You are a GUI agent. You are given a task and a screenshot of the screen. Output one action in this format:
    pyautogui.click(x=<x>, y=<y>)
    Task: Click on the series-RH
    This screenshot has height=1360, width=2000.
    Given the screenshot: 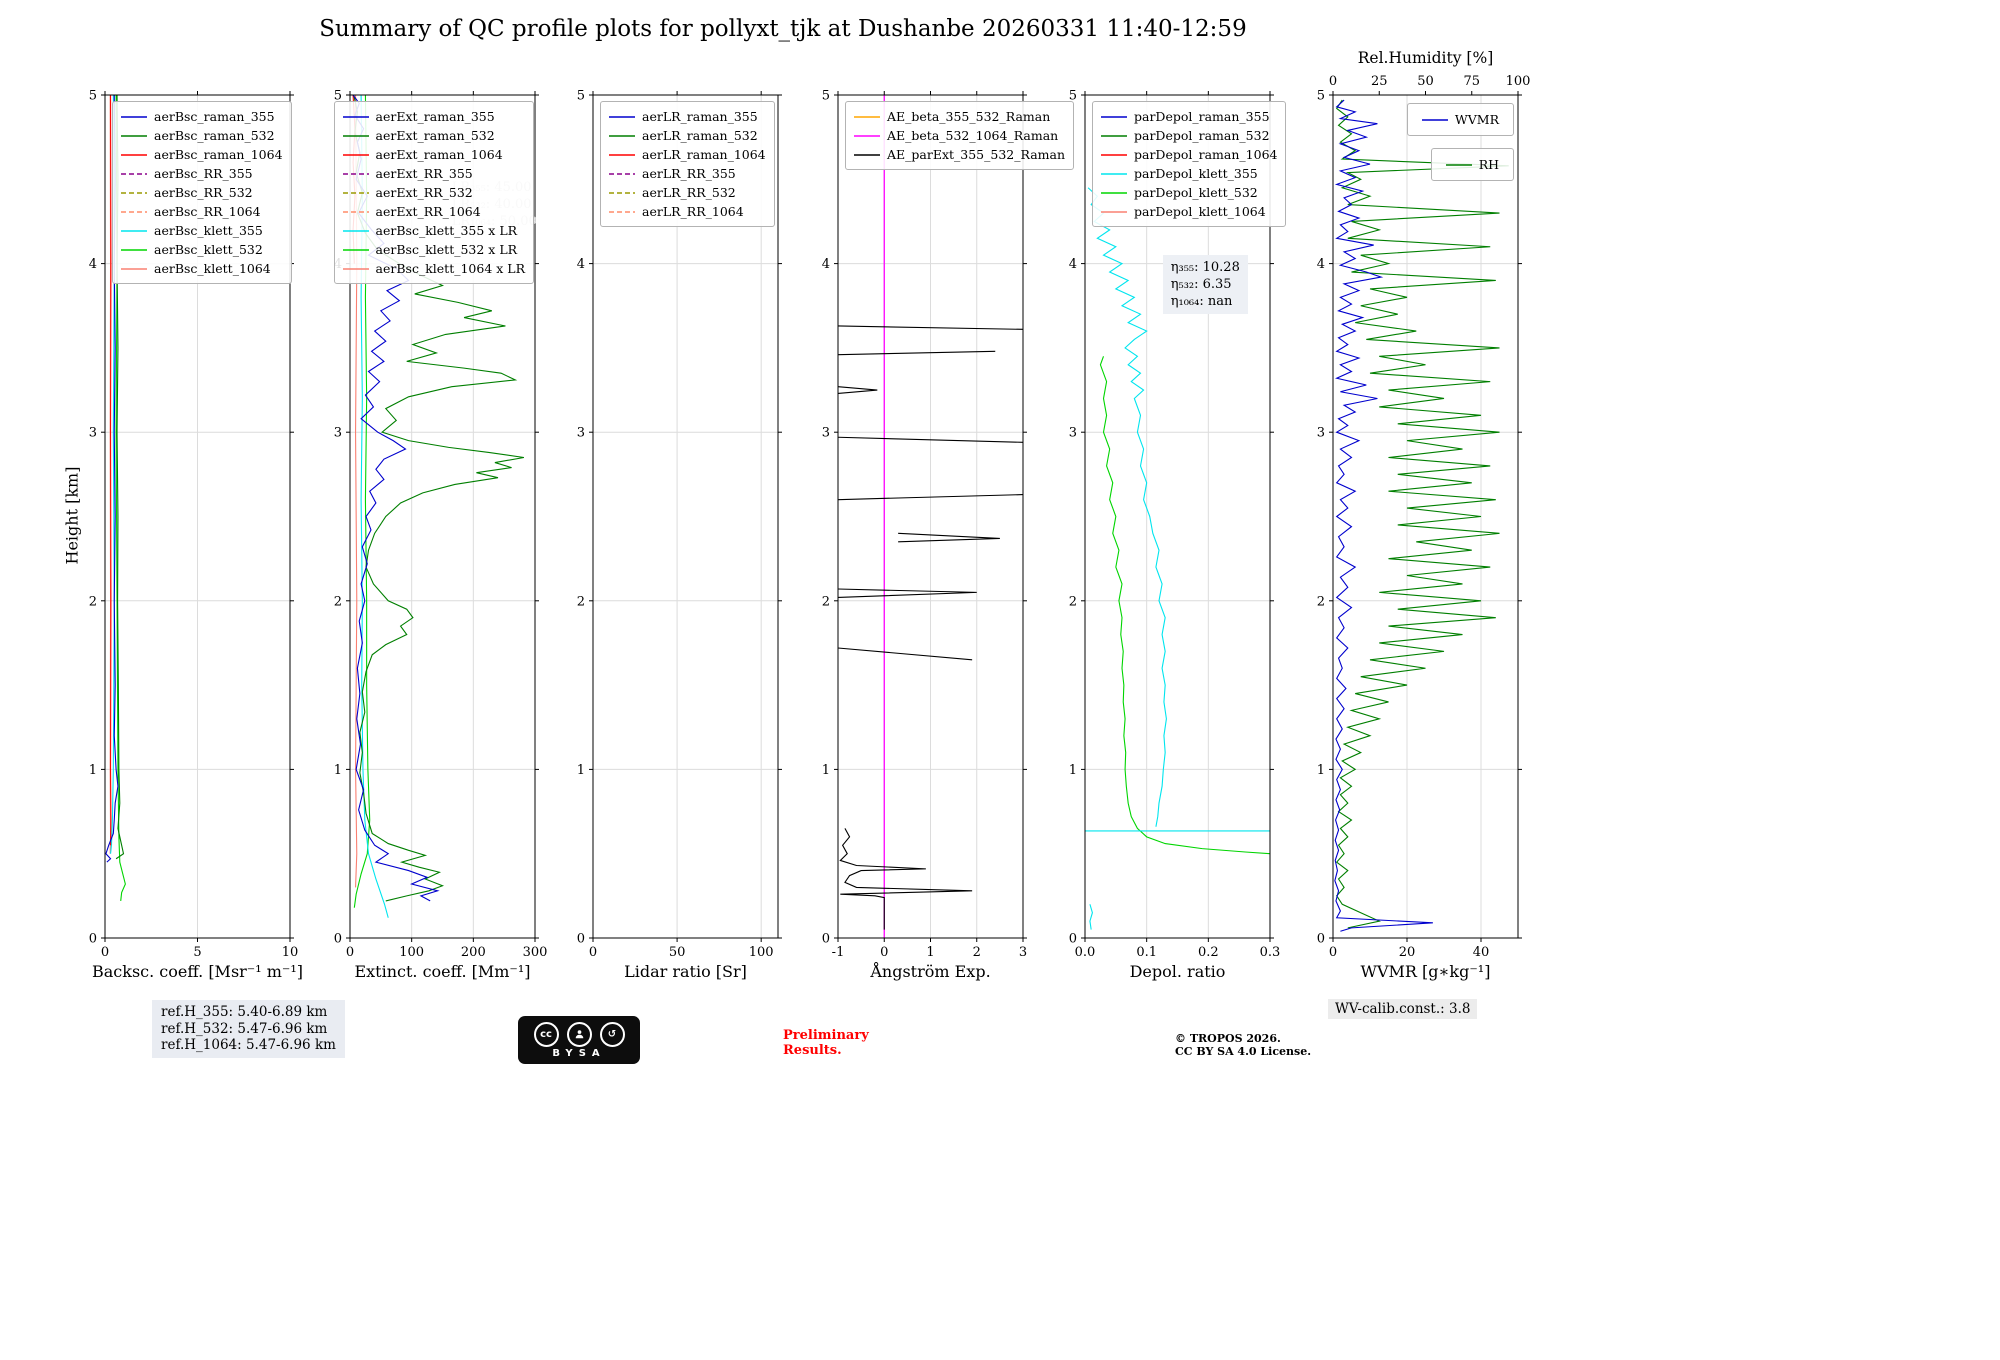 What is the action you would take?
    pyautogui.click(x=1422, y=514)
    